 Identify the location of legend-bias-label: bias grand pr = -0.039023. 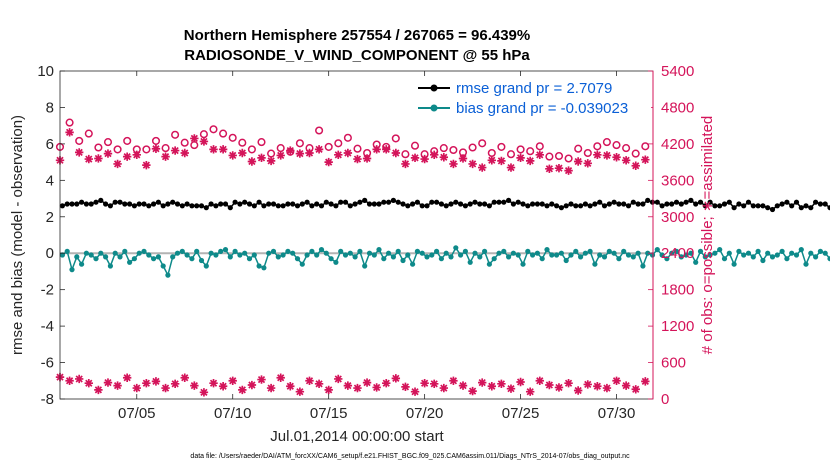
(542, 108).